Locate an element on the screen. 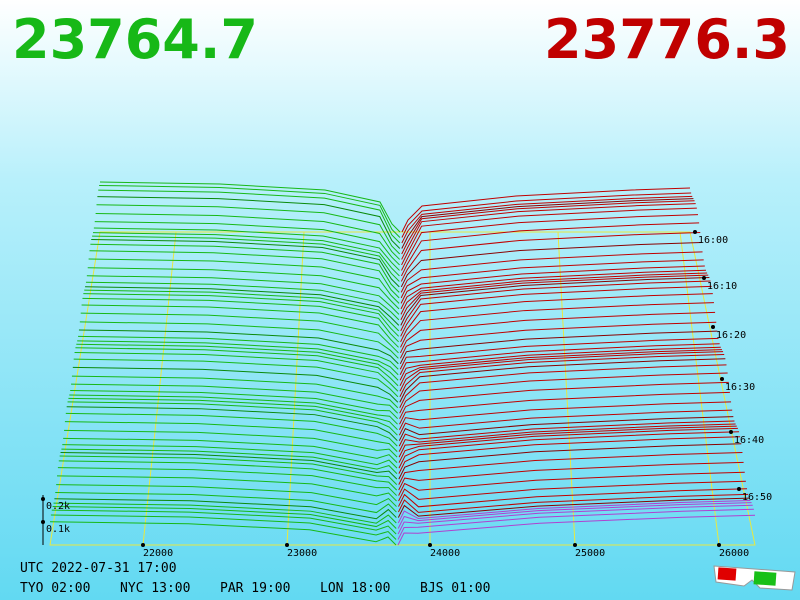  world-clock: NYC 13:00 is located at coordinates (155, 588).